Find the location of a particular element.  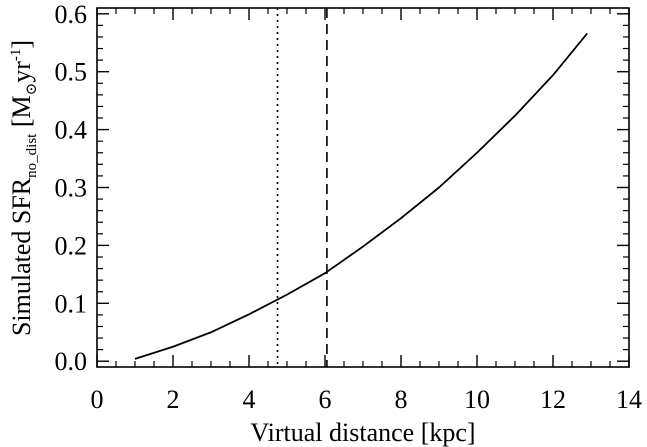

y-axis-title-unit-exp: -1 is located at coordinates (16, 55).